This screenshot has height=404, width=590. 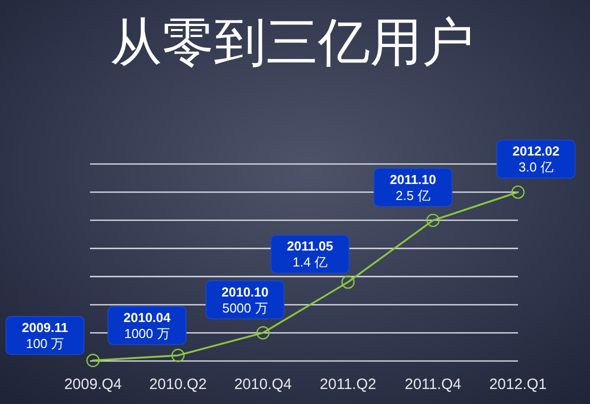 What do you see at coordinates (536, 151) in the screenshot?
I see `annotation: 2012.02` at bounding box center [536, 151].